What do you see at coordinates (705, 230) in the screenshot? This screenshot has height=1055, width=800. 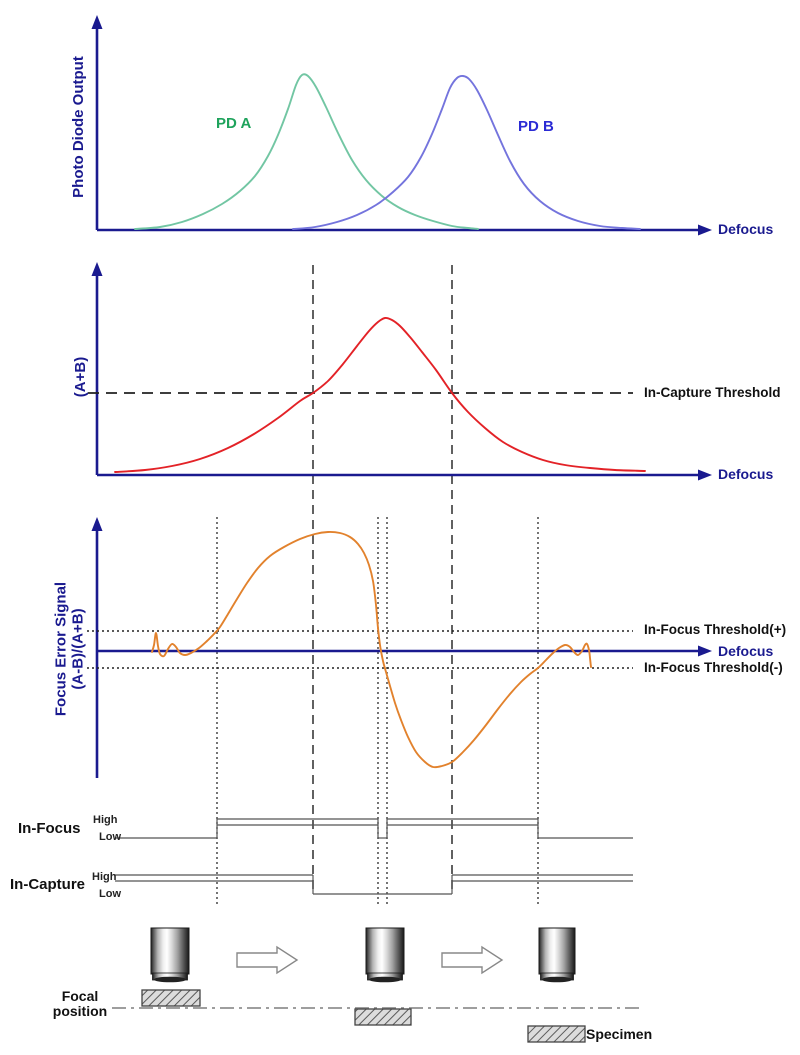 I see `photo-diode-output-x-arrow` at bounding box center [705, 230].